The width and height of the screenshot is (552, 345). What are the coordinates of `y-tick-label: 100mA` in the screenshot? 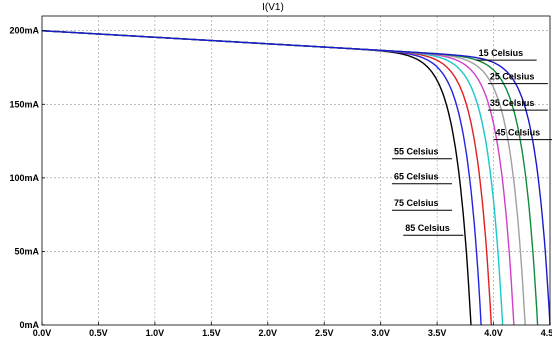 It's located at (24, 178).